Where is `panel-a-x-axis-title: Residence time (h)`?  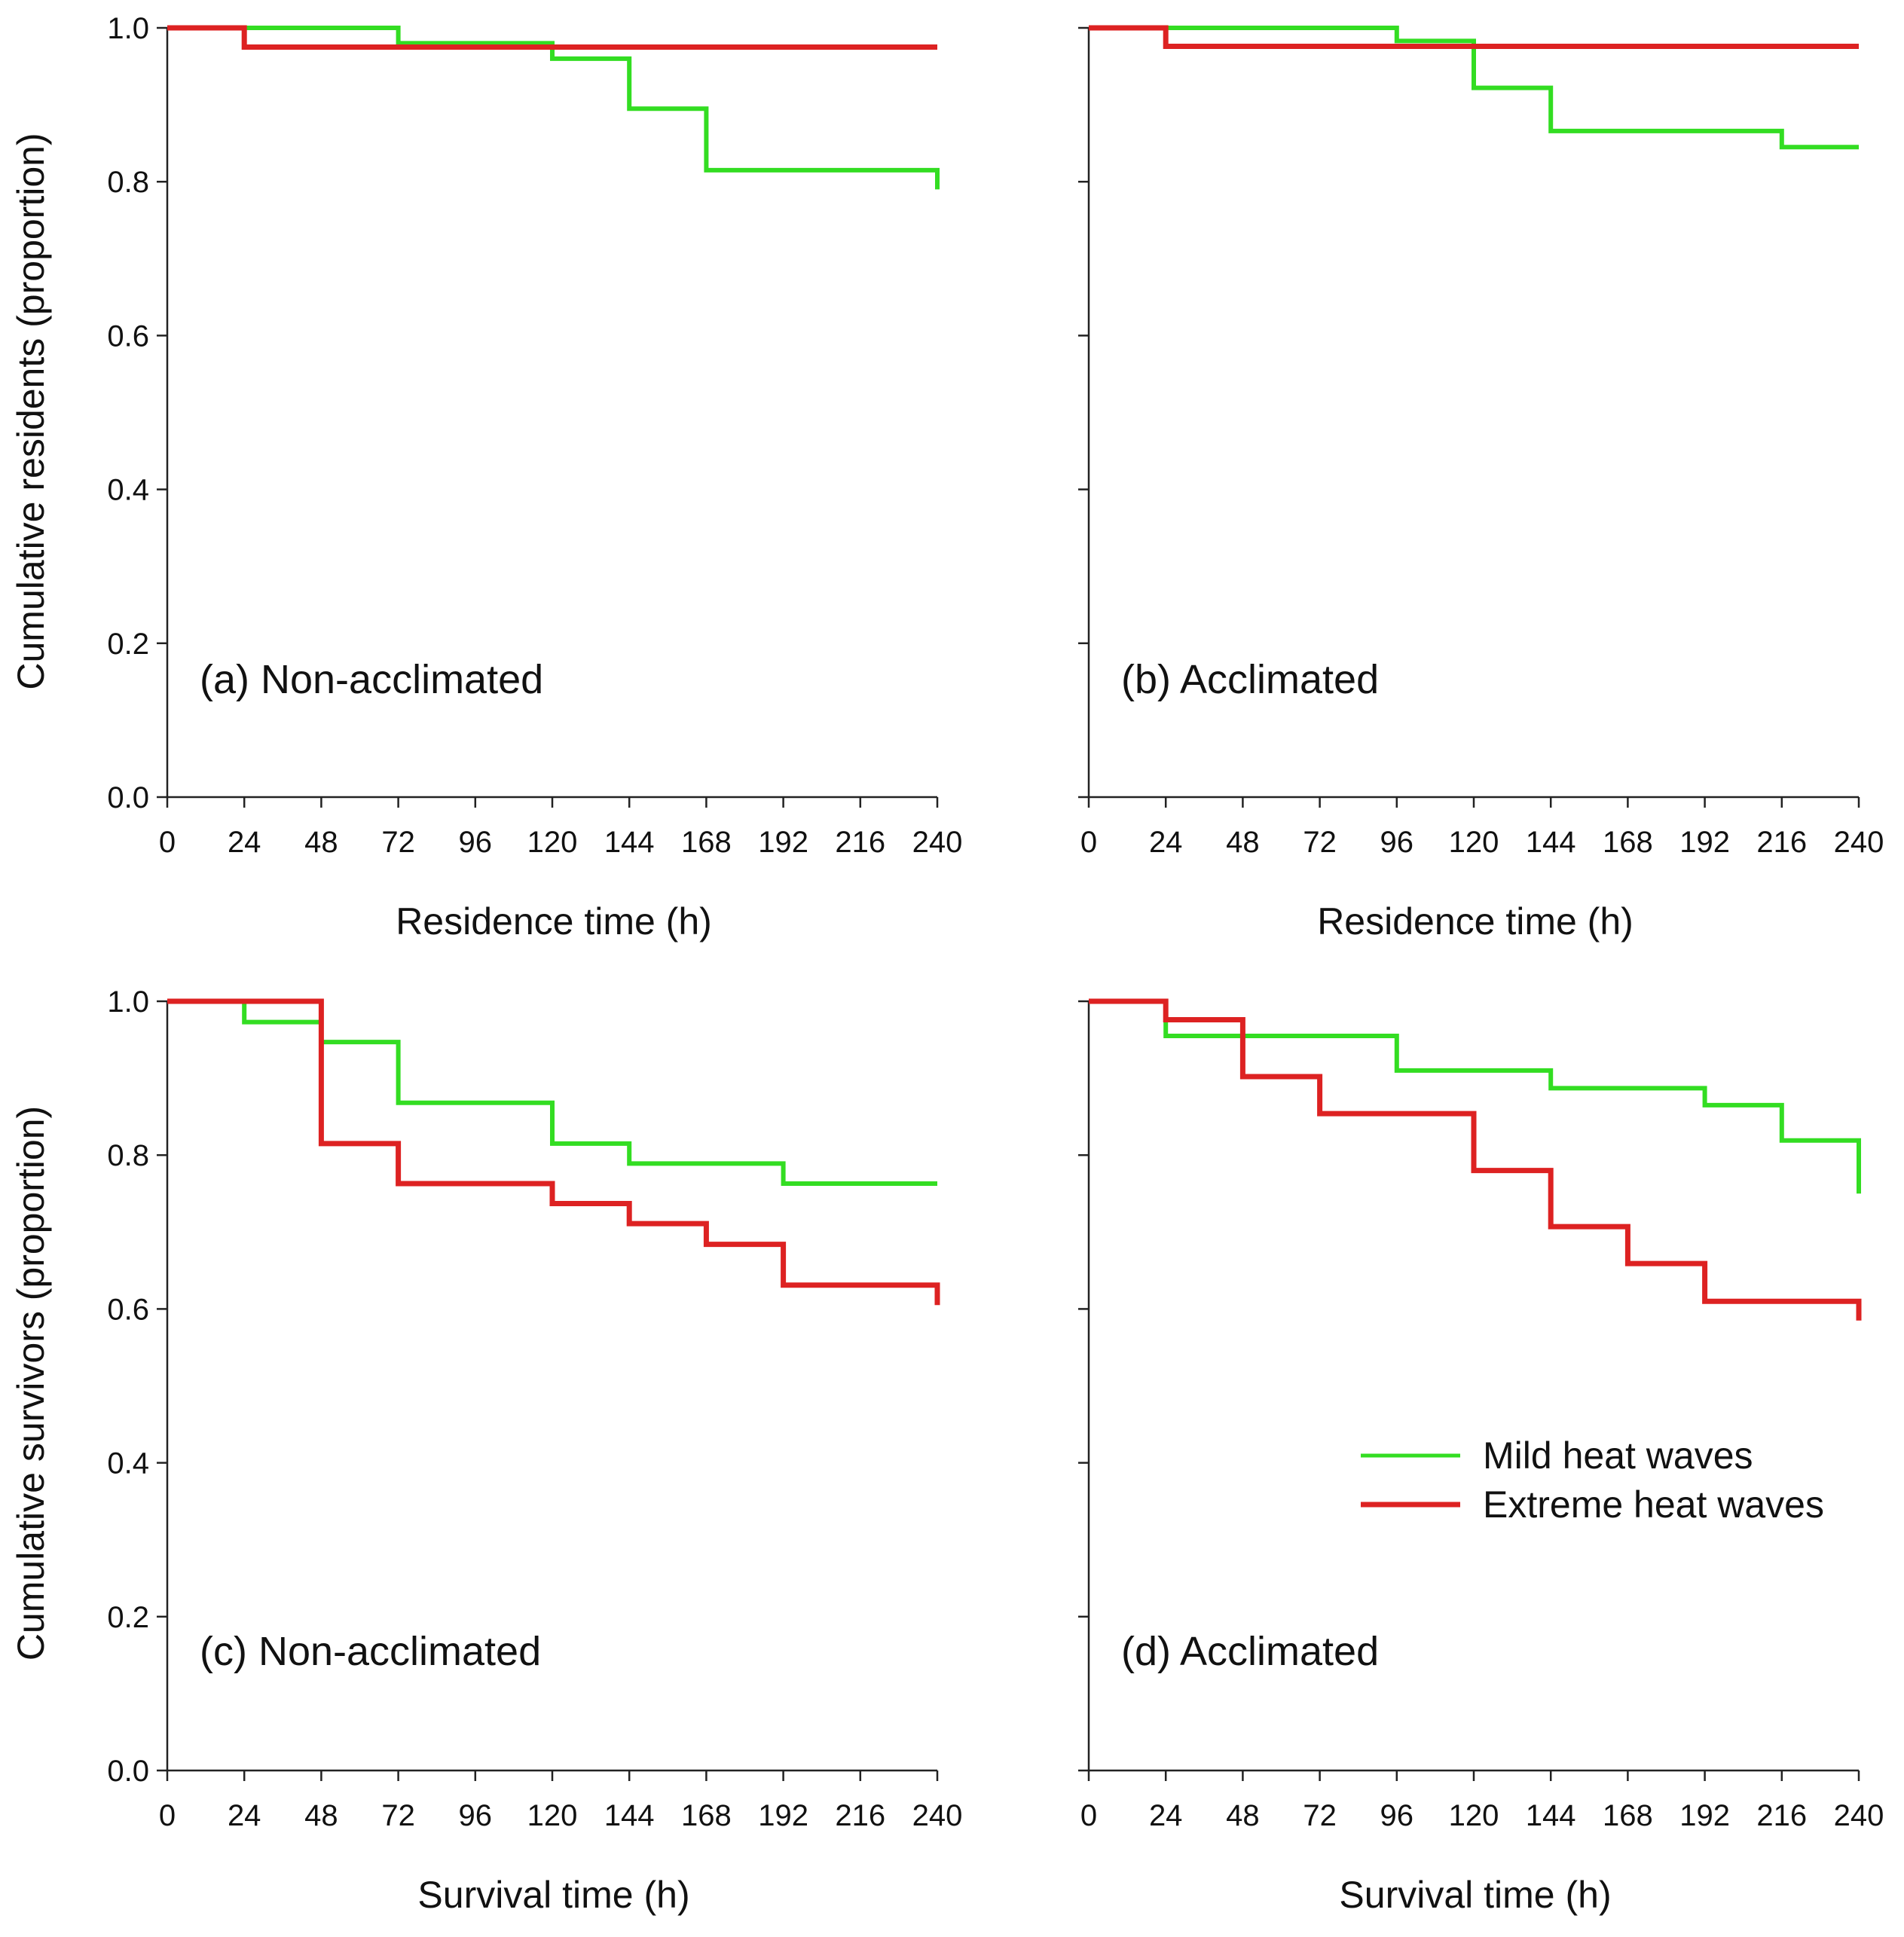
panel-a-x-axis-title: Residence time (h) is located at coordinates (554, 921).